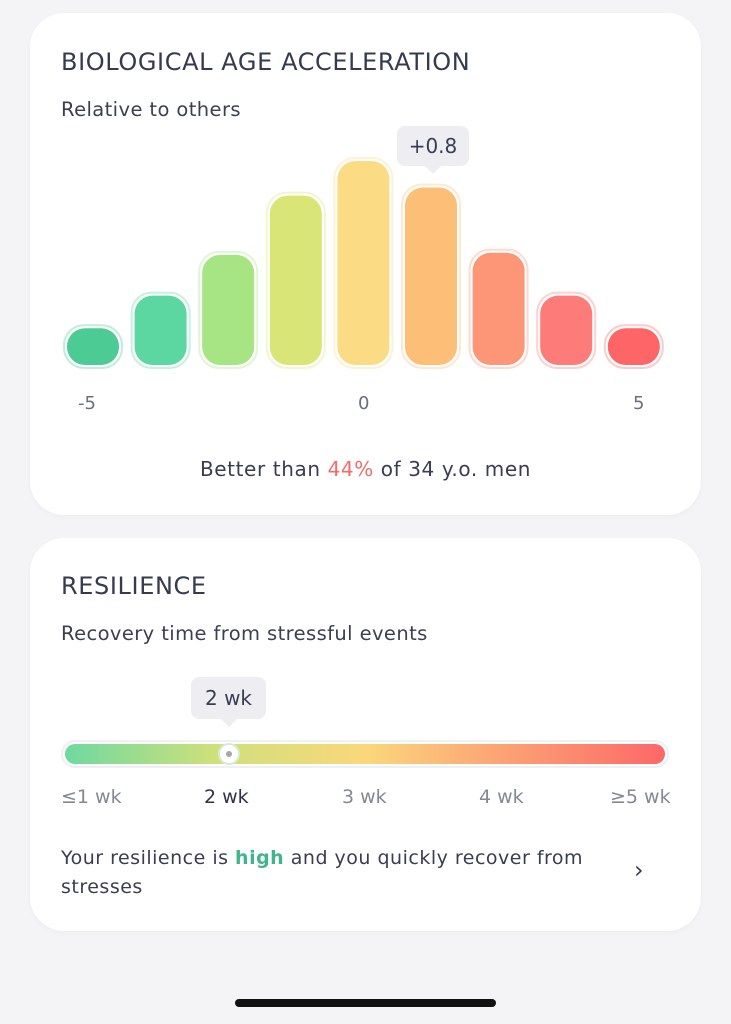 The width and height of the screenshot is (731, 1024). I want to click on scale-label-2wk: 2 wk, so click(226, 797).